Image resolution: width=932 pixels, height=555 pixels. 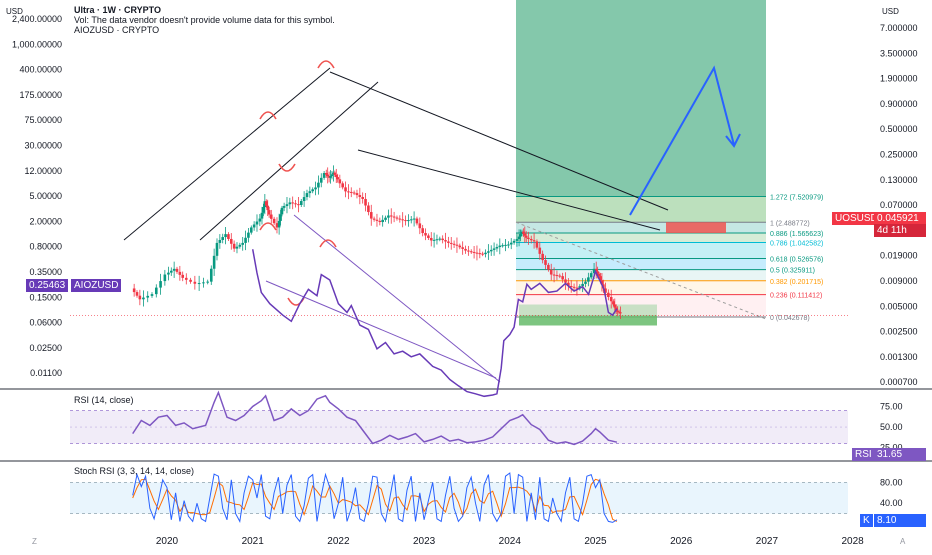 What do you see at coordinates (903, 541) in the screenshot?
I see `auto-scale-icon: A` at bounding box center [903, 541].